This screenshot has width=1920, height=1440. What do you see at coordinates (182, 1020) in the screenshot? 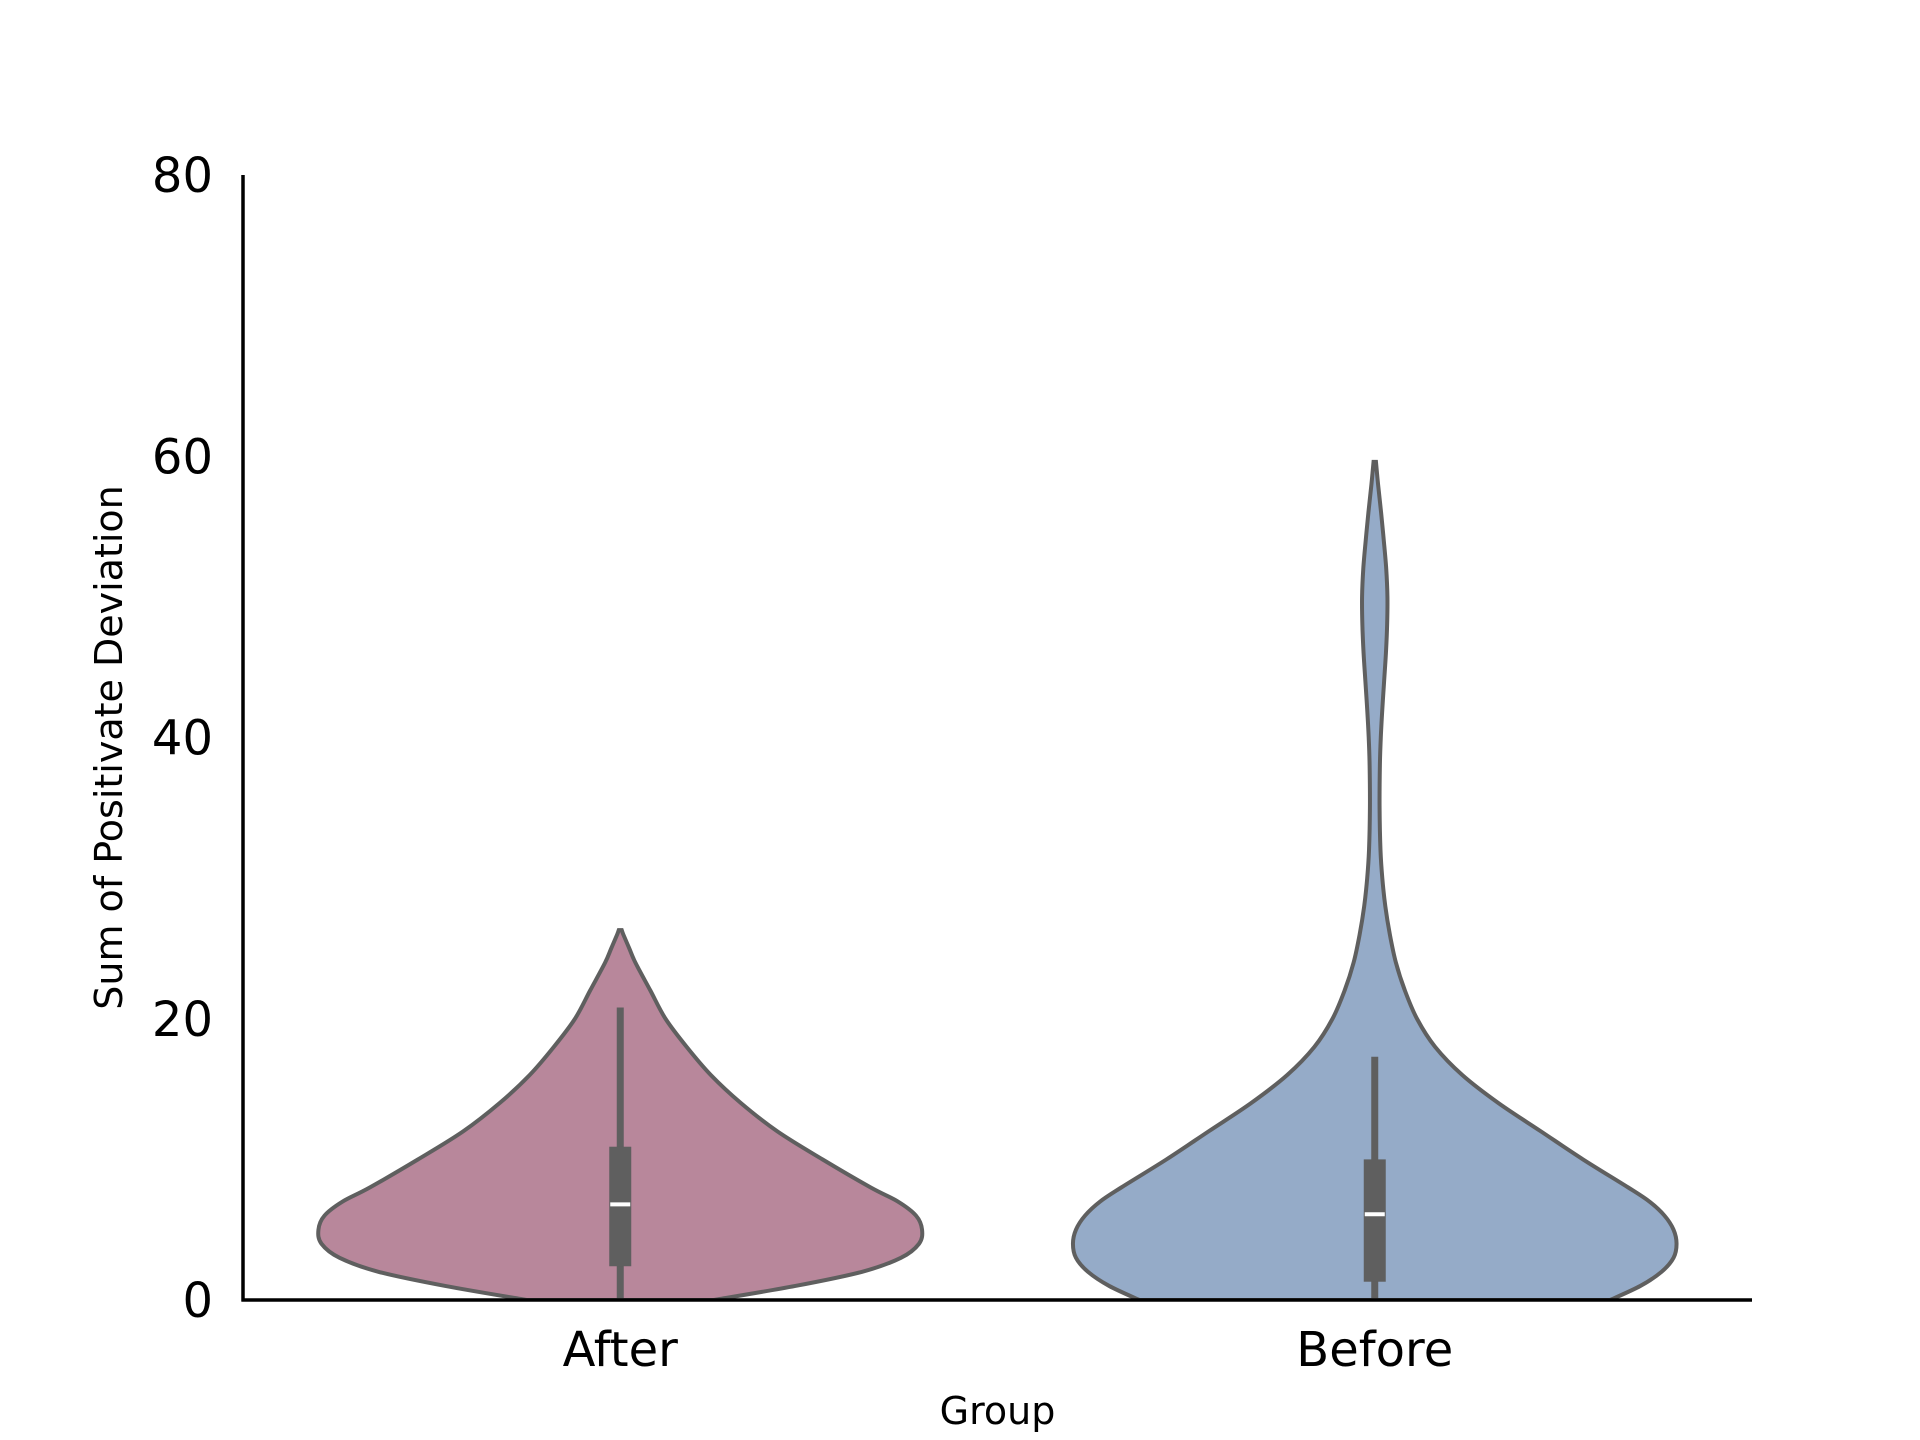
I see `y-tick-label: 20` at bounding box center [182, 1020].